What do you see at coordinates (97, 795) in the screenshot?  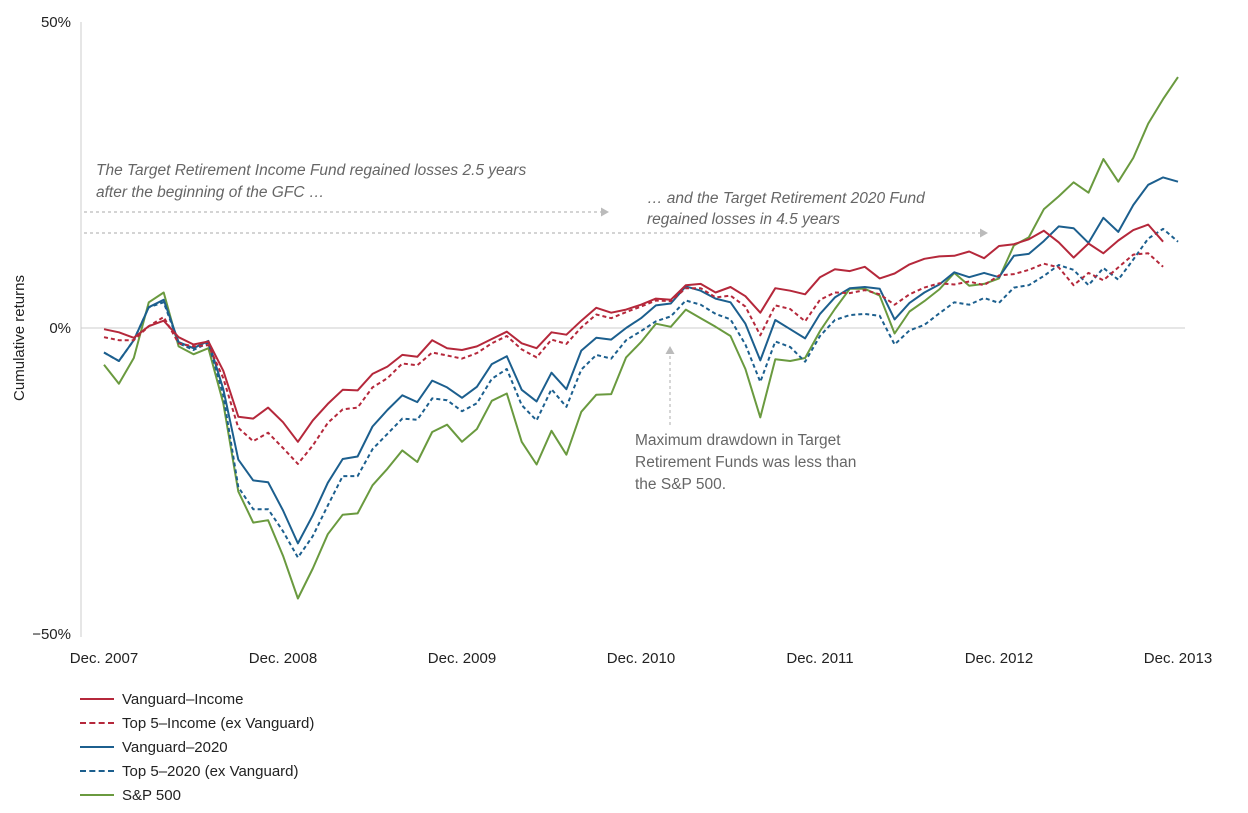 I see `legend-swatch-sp500` at bounding box center [97, 795].